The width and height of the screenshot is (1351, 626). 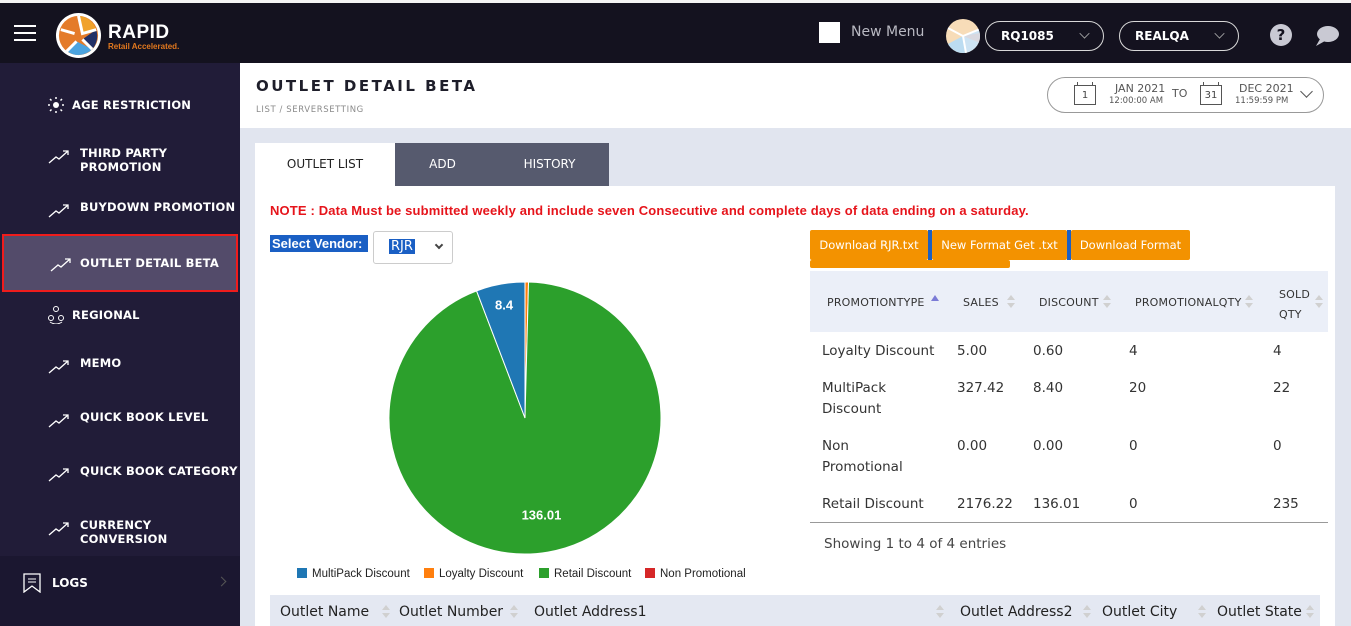 I want to click on new-menu-checkbox, so click(x=829, y=32).